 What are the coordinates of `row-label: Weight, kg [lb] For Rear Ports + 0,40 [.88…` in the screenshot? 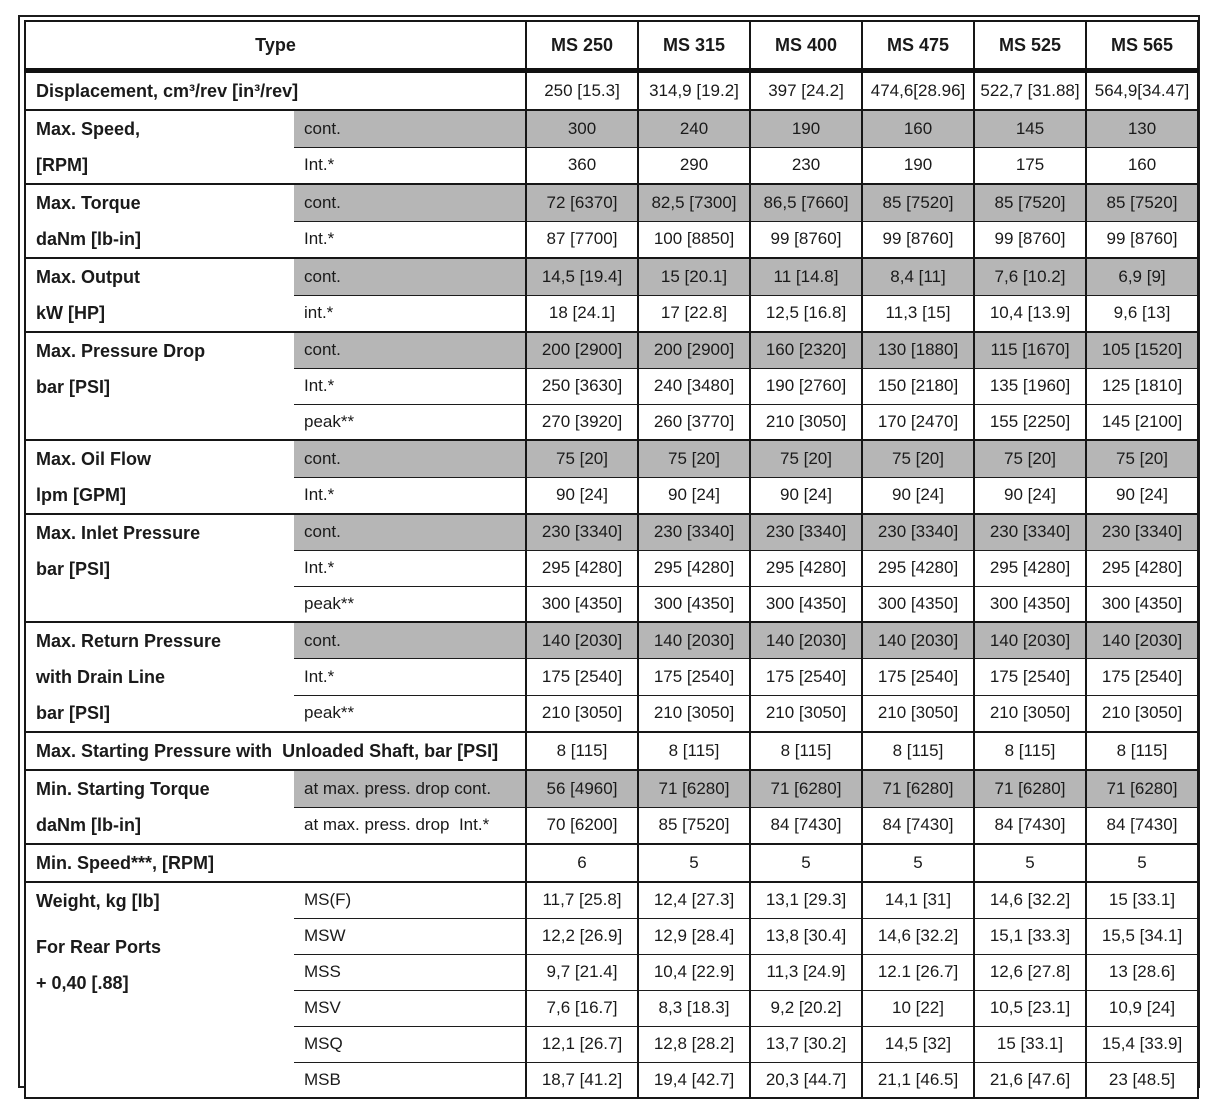 It's located at (159, 989).